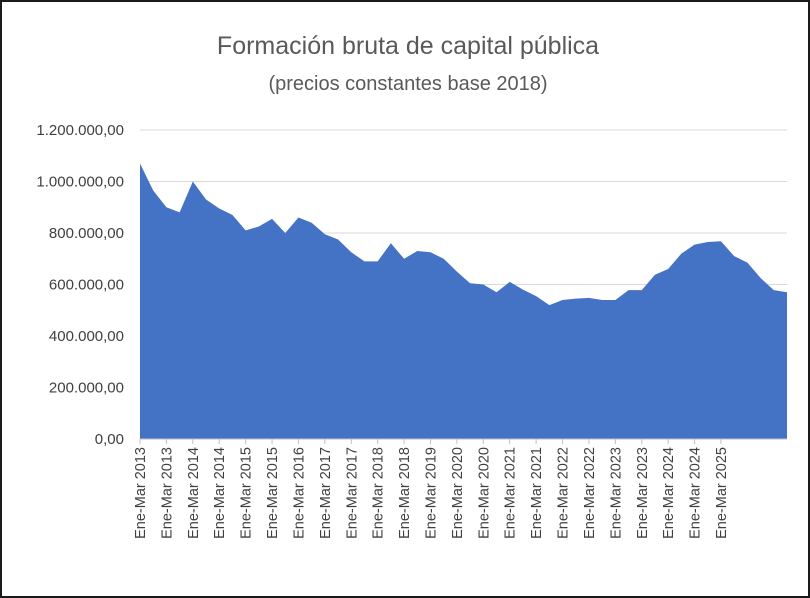  What do you see at coordinates (86, 285) in the screenshot?
I see `y-tick-label: 600.000,00` at bounding box center [86, 285].